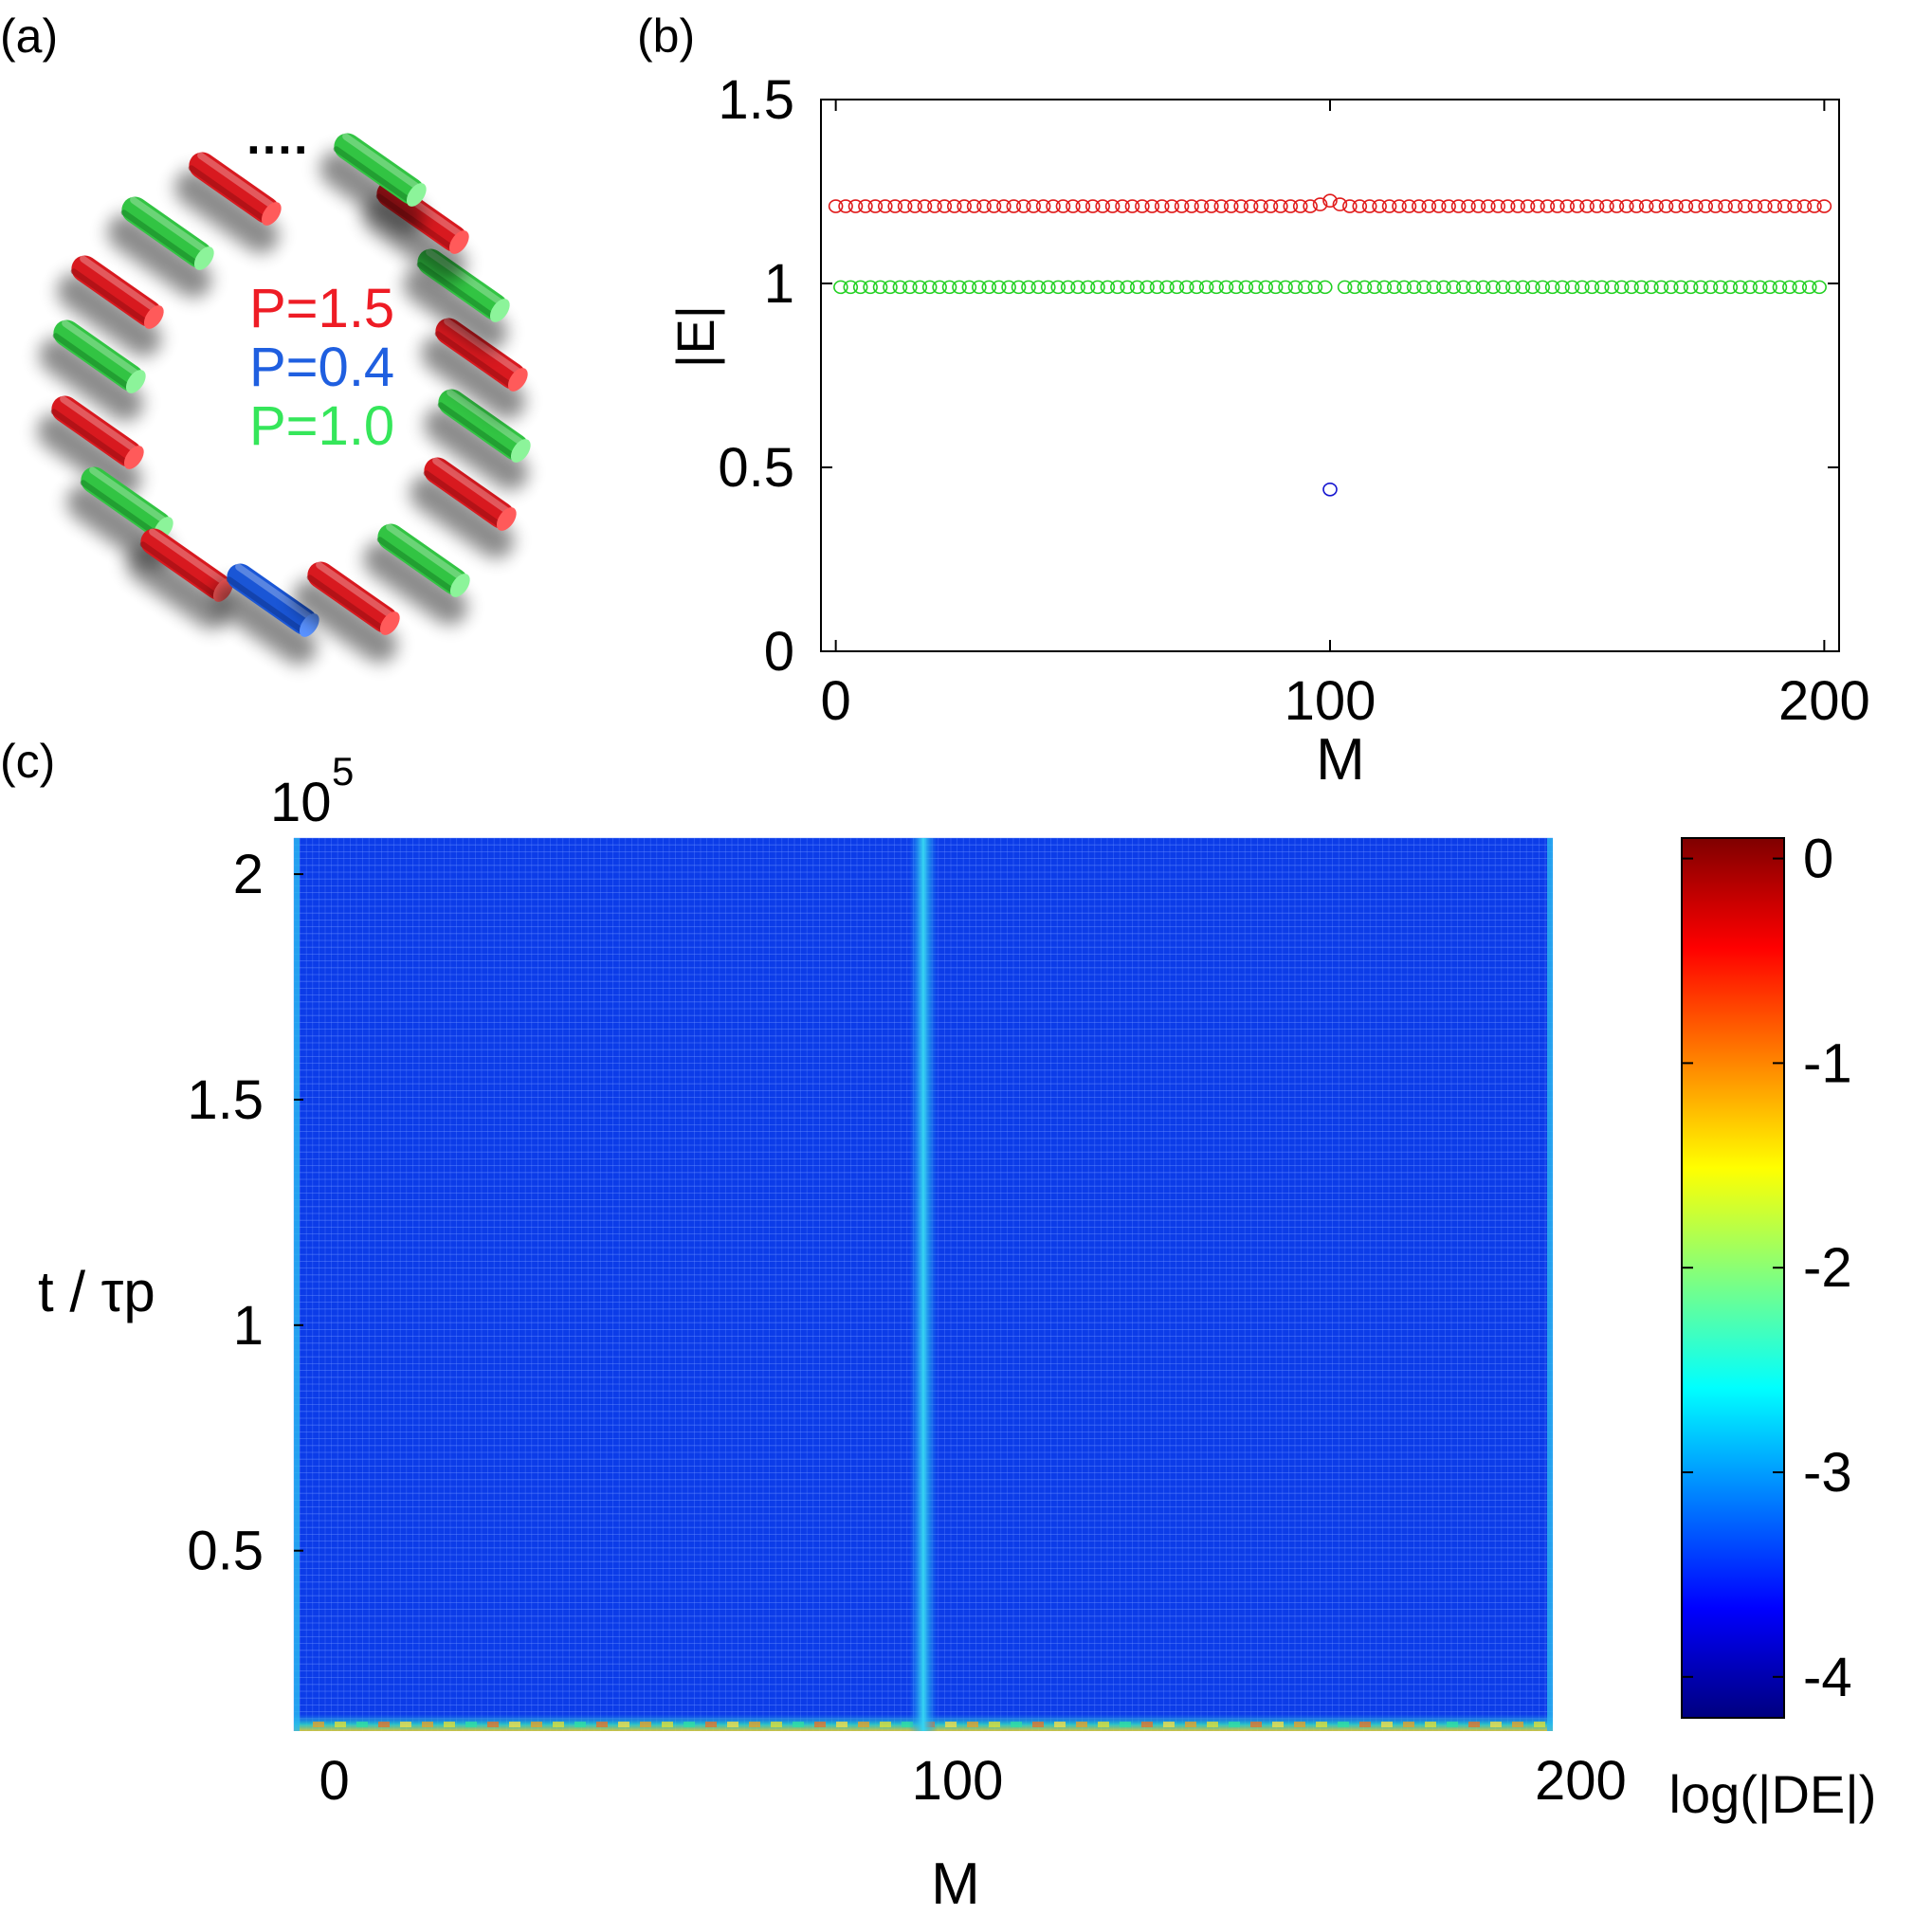 The image size is (1932, 1915). What do you see at coordinates (958, 1781) in the screenshot?
I see `x-tick-label: 100` at bounding box center [958, 1781].